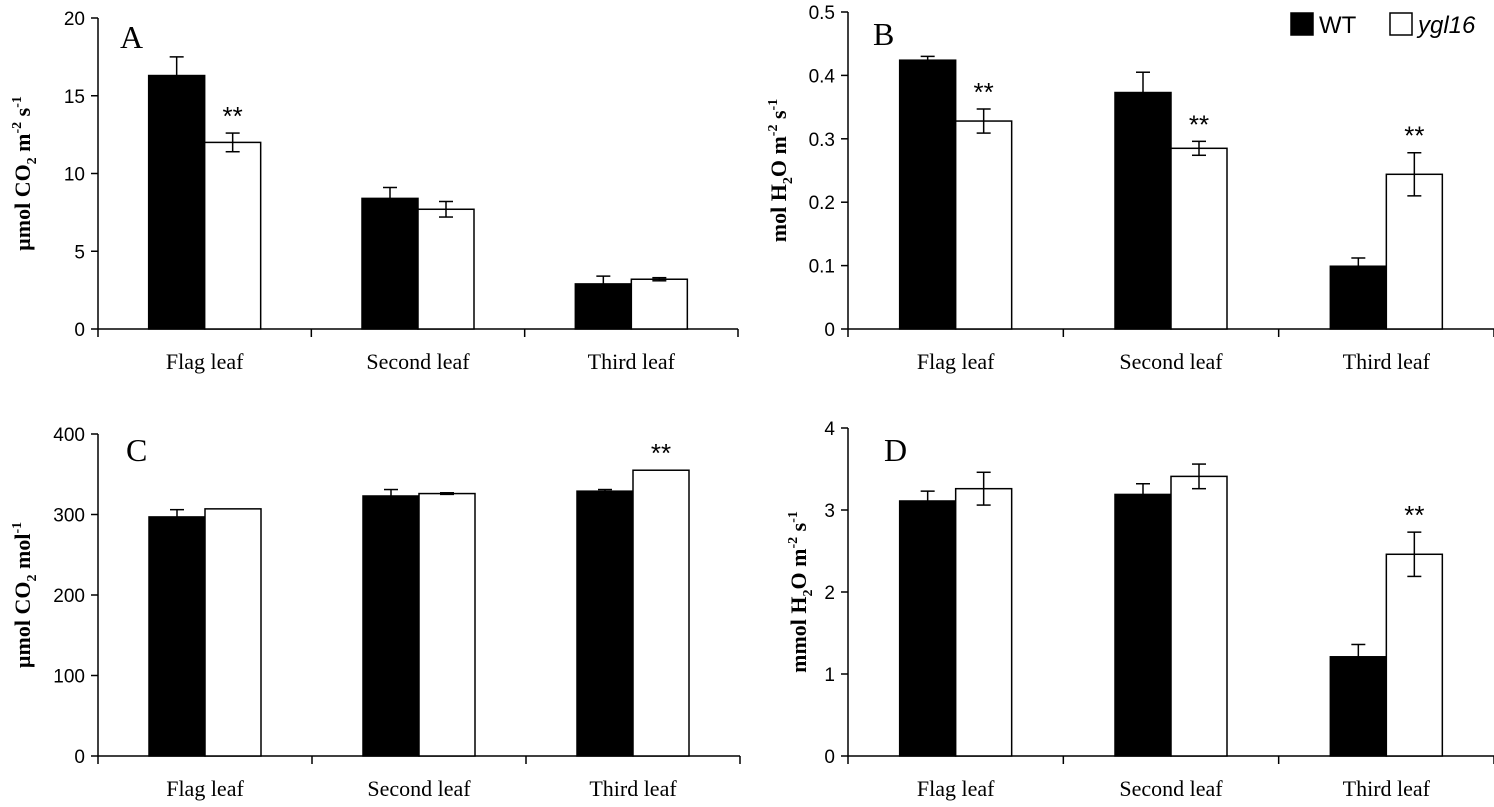 The image size is (1494, 807). What do you see at coordinates (69, 596) in the screenshot?
I see `y-tick-label: 200` at bounding box center [69, 596].